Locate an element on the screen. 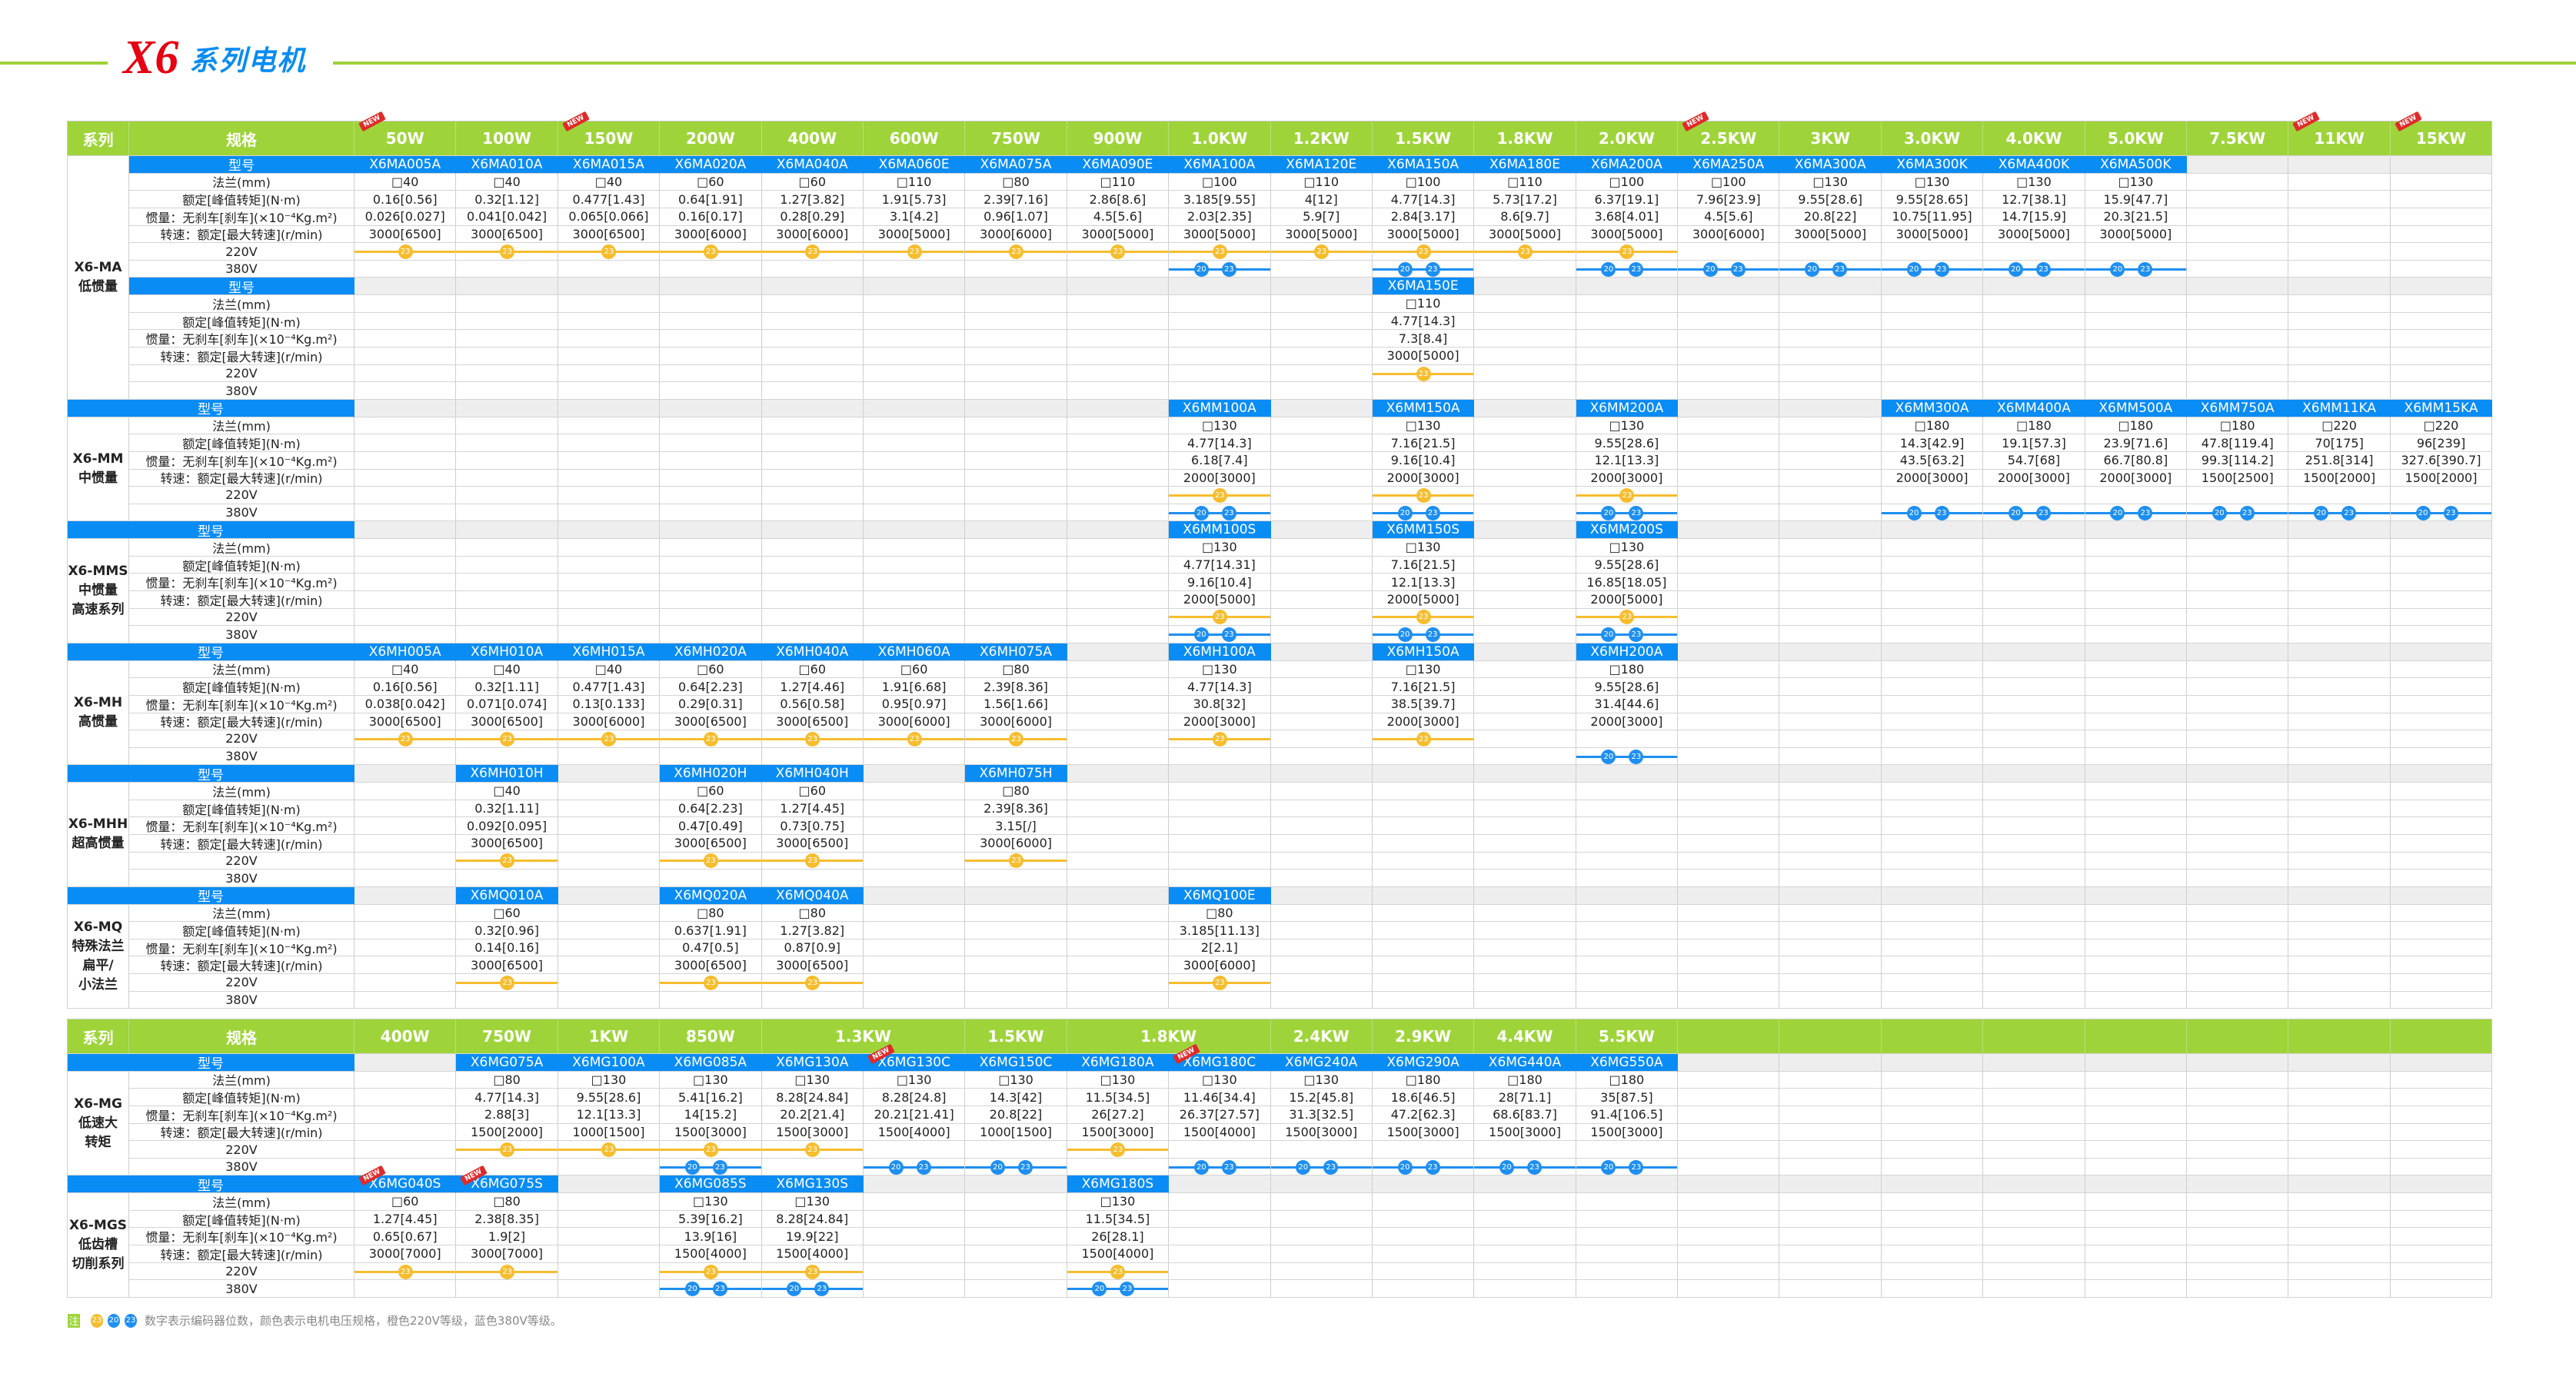 The image size is (2576, 1380). spec-label-torque: 额定[峰值转矩](N·m) is located at coordinates (241, 565).